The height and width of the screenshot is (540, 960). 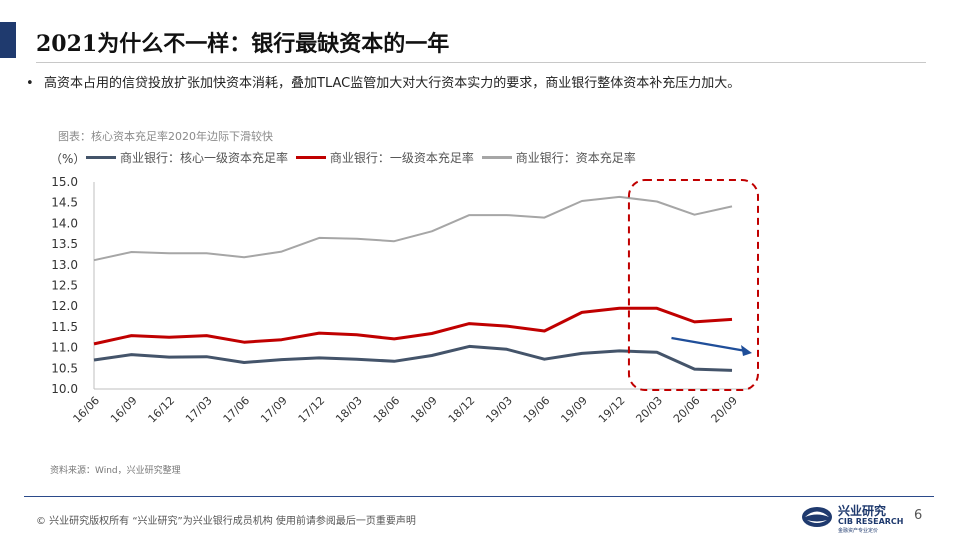 What do you see at coordinates (64, 286) in the screenshot?
I see `y-tick-label: 12.5` at bounding box center [64, 286].